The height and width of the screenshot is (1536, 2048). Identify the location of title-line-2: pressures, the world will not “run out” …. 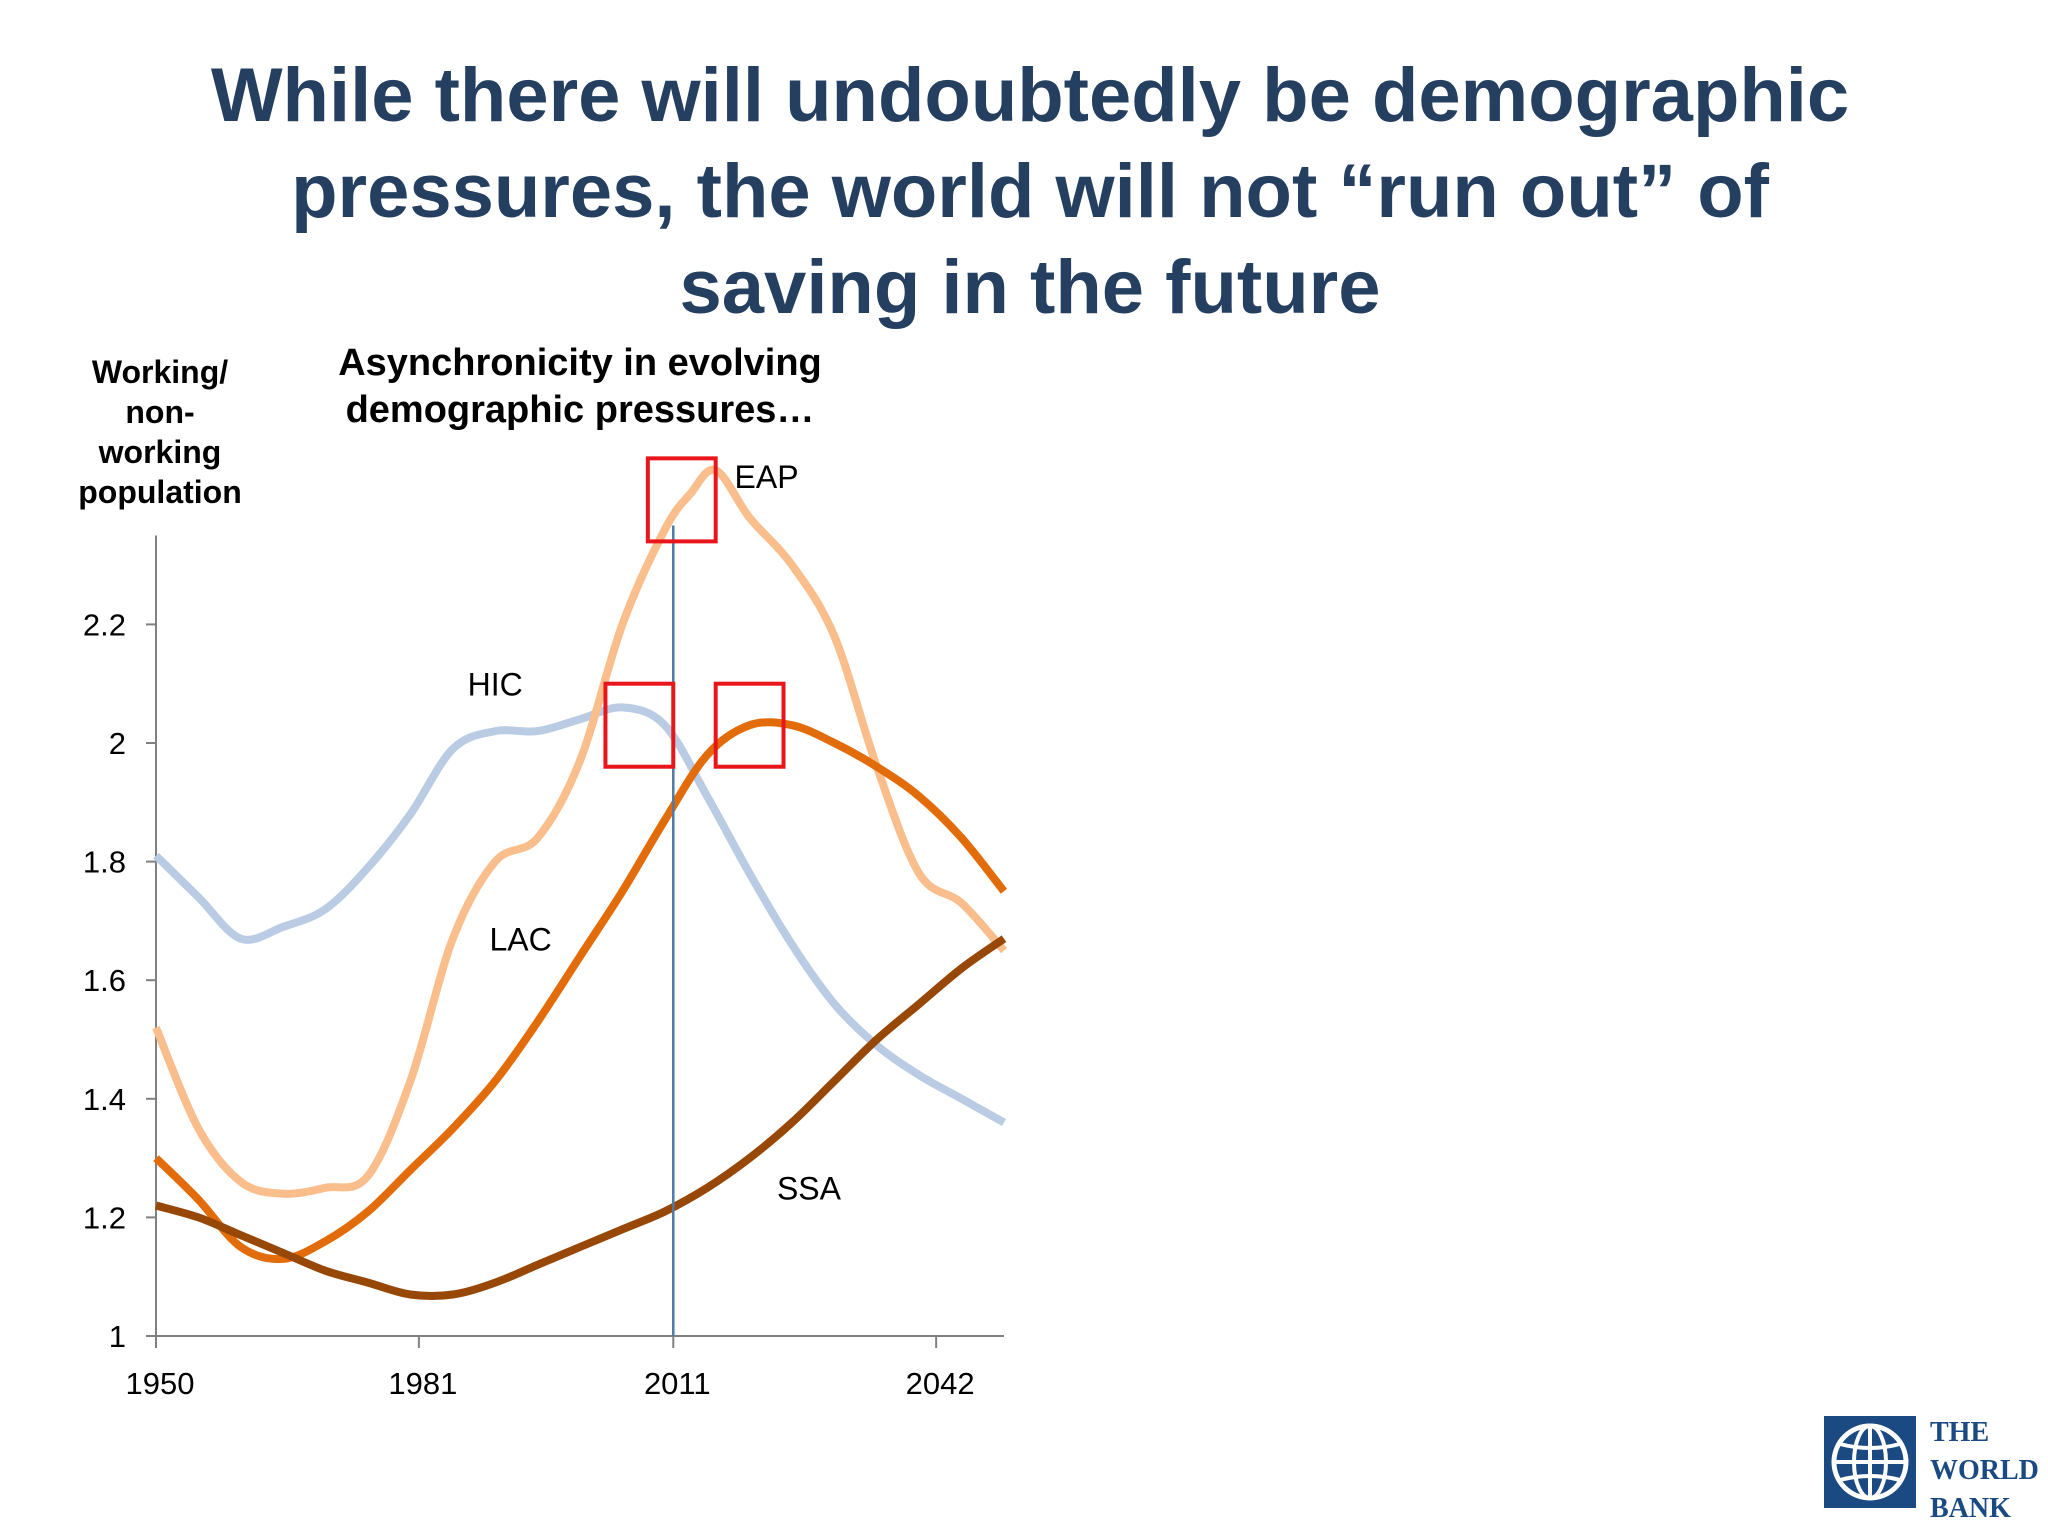
(1030, 191).